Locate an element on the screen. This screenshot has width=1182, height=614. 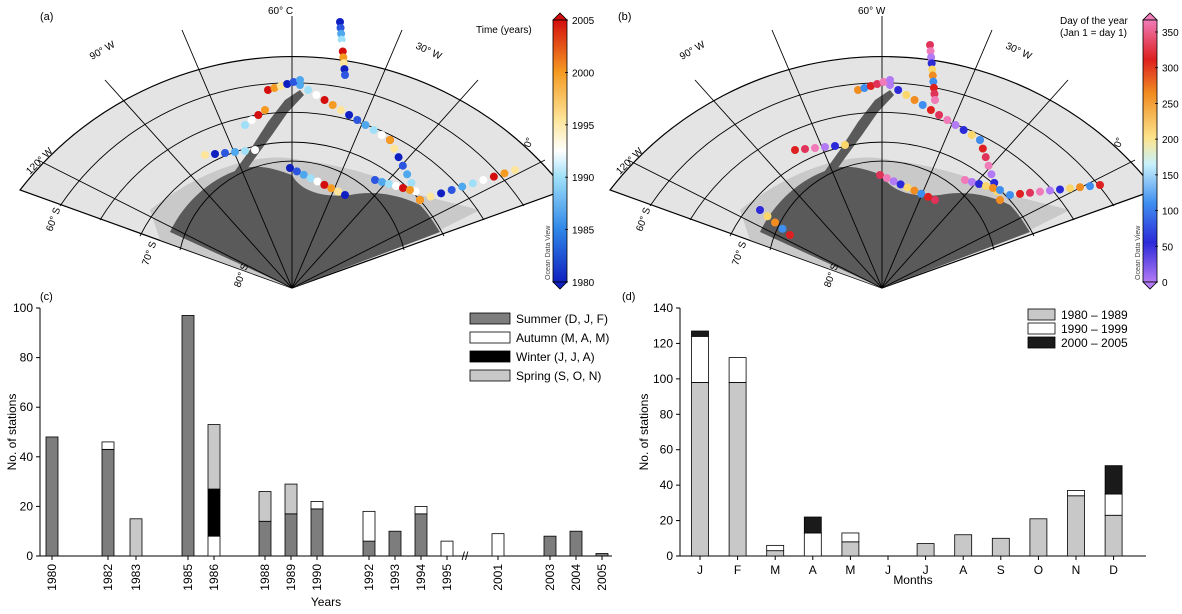
y-tick-label: 100 is located at coordinates (663, 379).